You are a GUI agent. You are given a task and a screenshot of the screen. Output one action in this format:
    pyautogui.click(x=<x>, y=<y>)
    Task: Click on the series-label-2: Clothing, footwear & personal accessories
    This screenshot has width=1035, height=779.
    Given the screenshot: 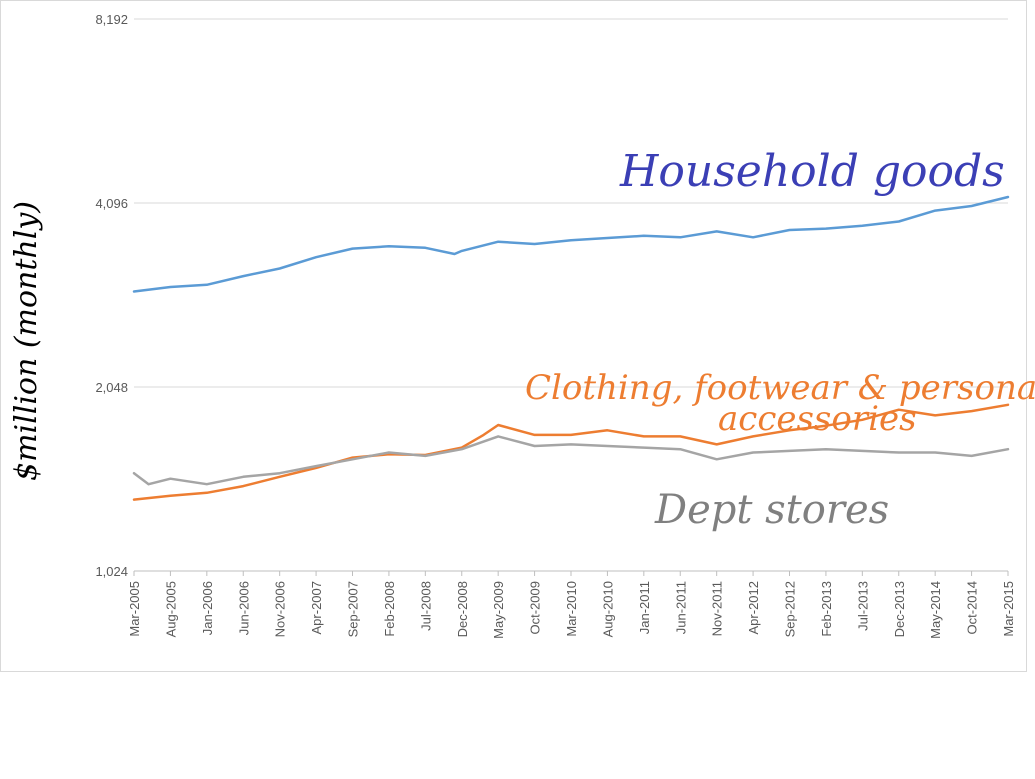 What is the action you would take?
    pyautogui.click(x=780, y=403)
    